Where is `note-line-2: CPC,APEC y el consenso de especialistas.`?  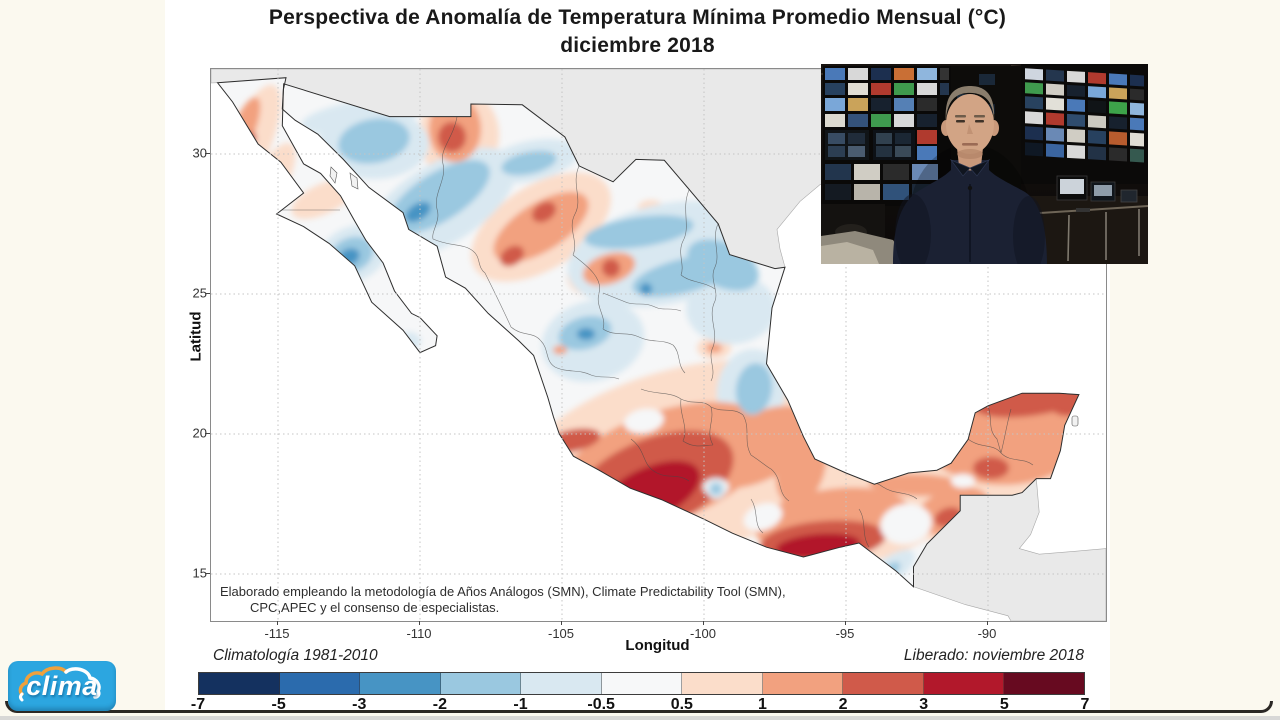
note-line-2: CPC,APEC y el consenso de especialistas. is located at coordinates (375, 607).